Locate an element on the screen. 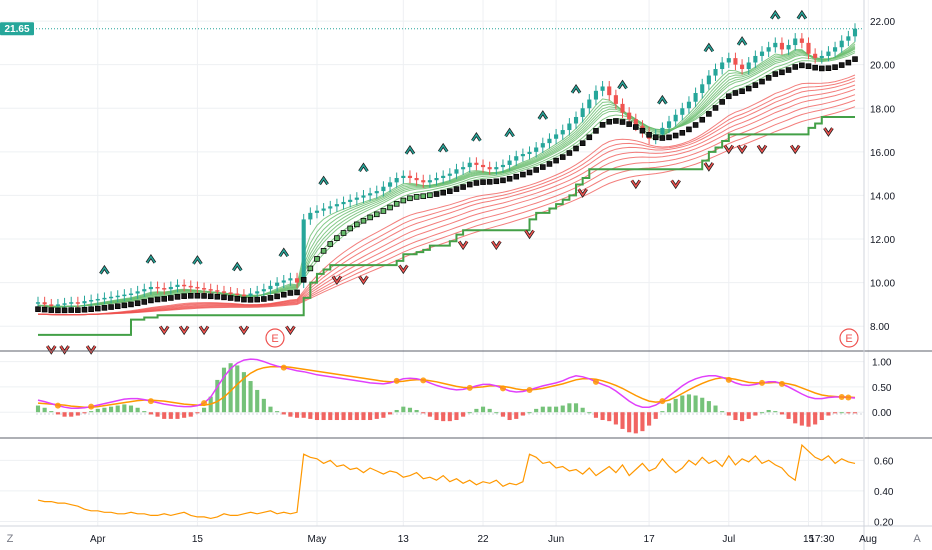 The width and height of the screenshot is (932, 550). oscillator-pane is located at coordinates (449, 396).